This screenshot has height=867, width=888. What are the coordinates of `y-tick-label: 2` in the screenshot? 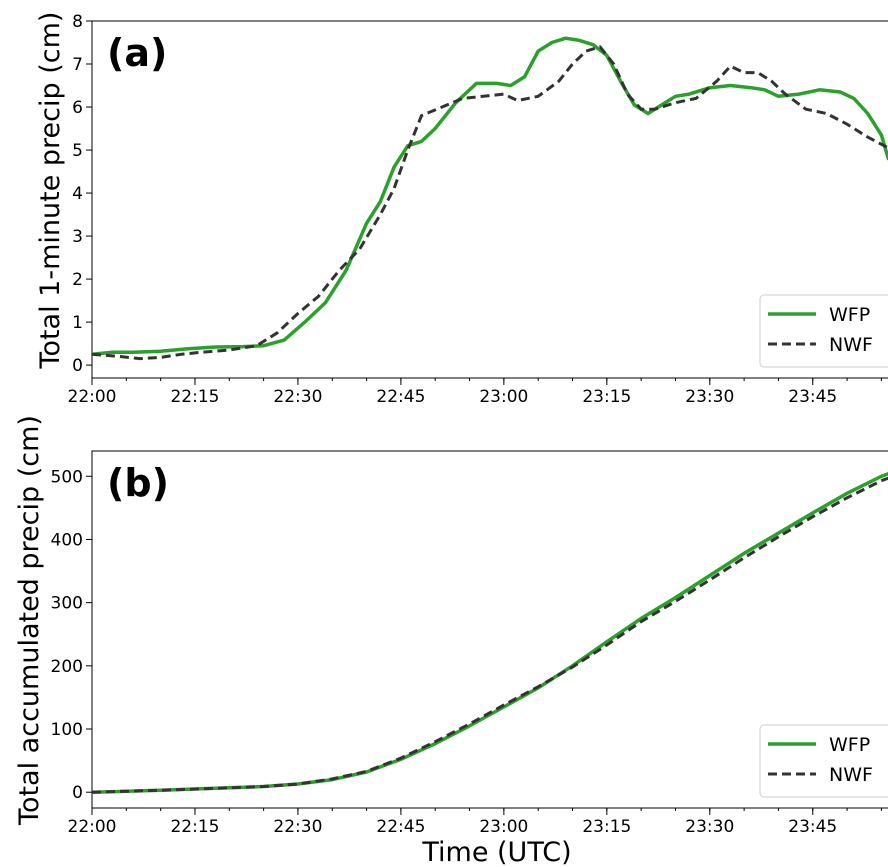 It's located at (77, 280).